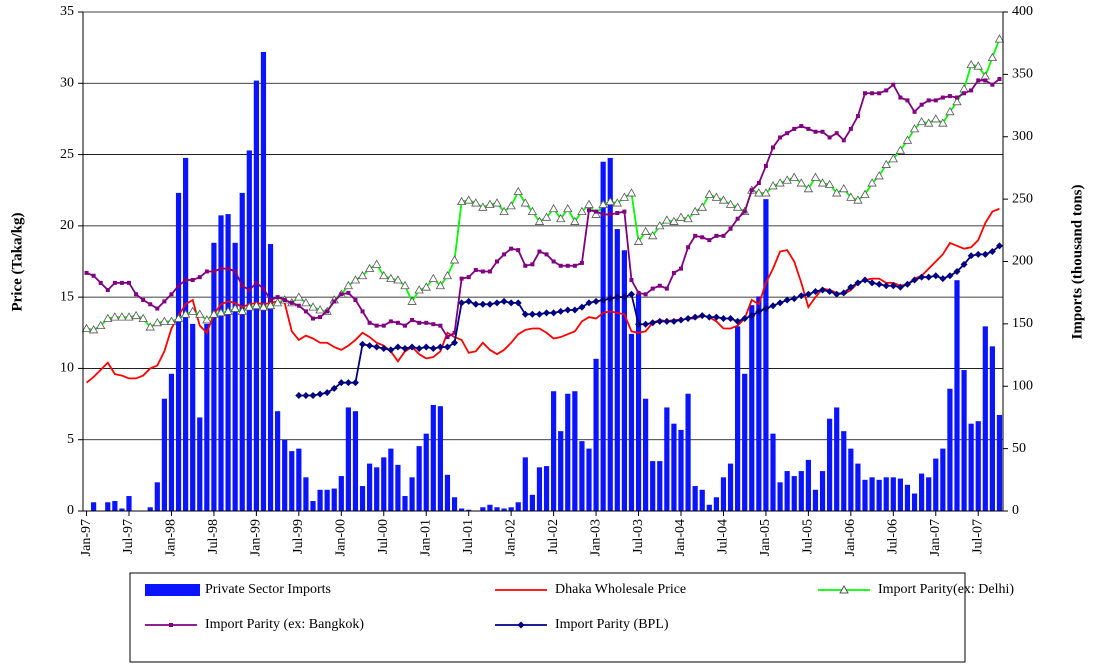  What do you see at coordinates (268, 589) in the screenshot?
I see `legend-label: Private Sector Imports` at bounding box center [268, 589].